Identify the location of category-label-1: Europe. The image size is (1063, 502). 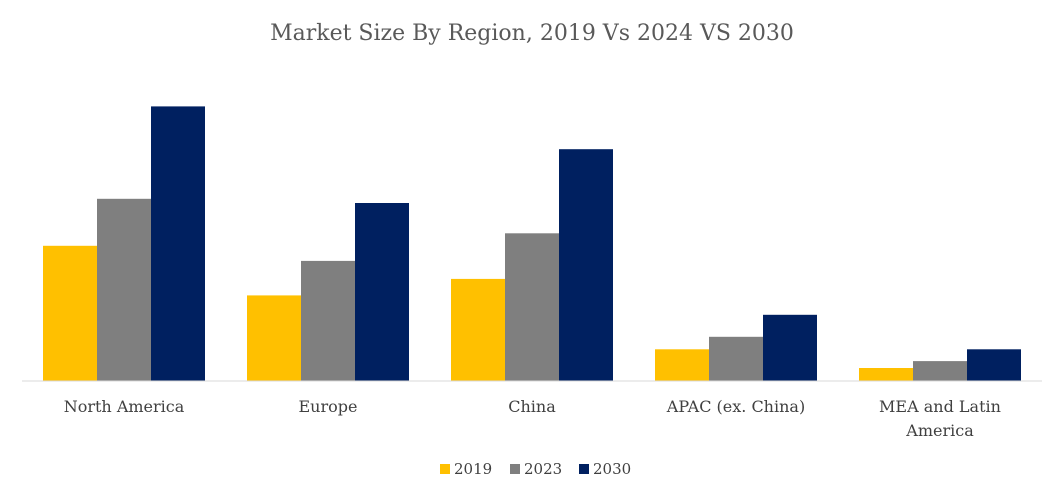
(328, 406).